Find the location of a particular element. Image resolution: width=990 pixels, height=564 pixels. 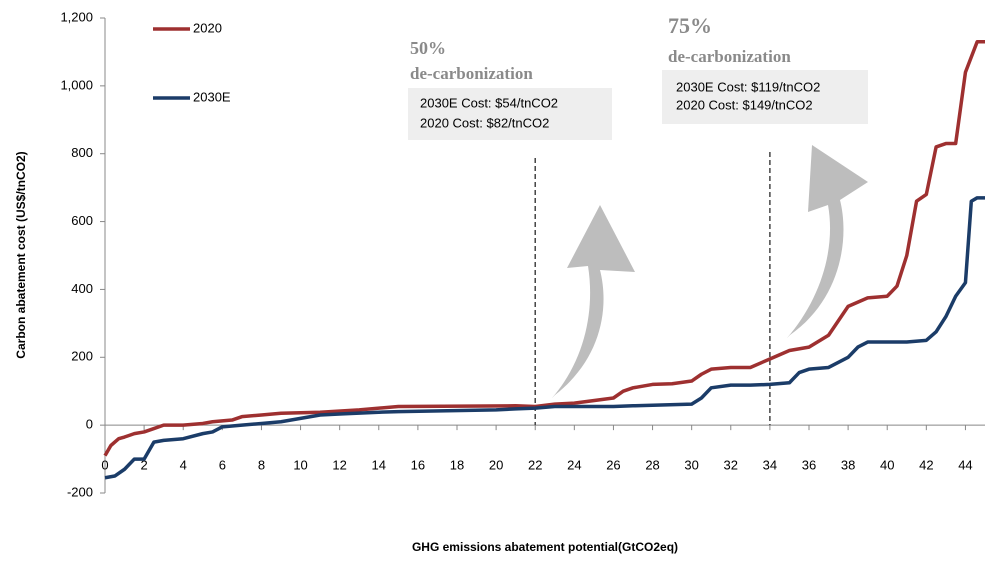

x-tick-label: 28 is located at coordinates (652, 464).